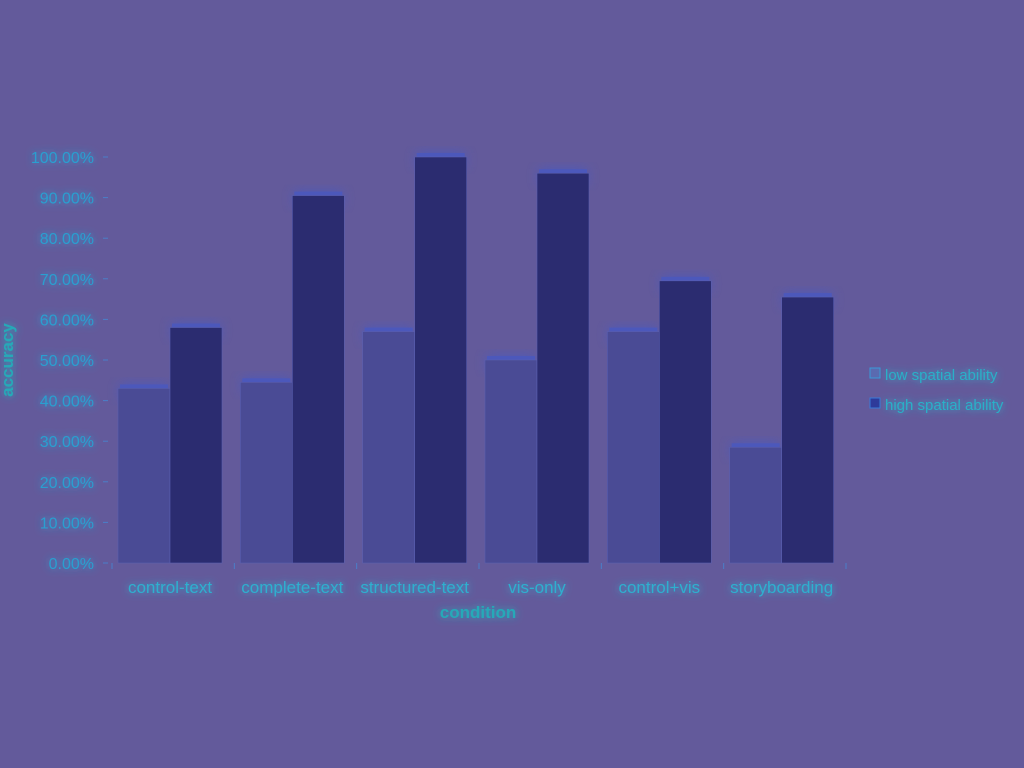 Image resolution: width=1024 pixels, height=768 pixels. What do you see at coordinates (196, 445) in the screenshot?
I see `bar-high-control-text` at bounding box center [196, 445].